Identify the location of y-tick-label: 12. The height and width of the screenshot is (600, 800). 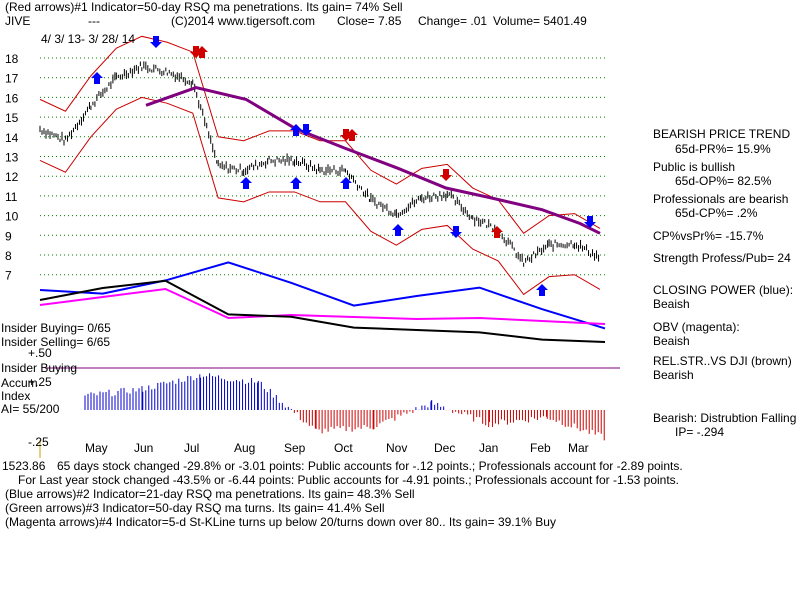
(12, 177).